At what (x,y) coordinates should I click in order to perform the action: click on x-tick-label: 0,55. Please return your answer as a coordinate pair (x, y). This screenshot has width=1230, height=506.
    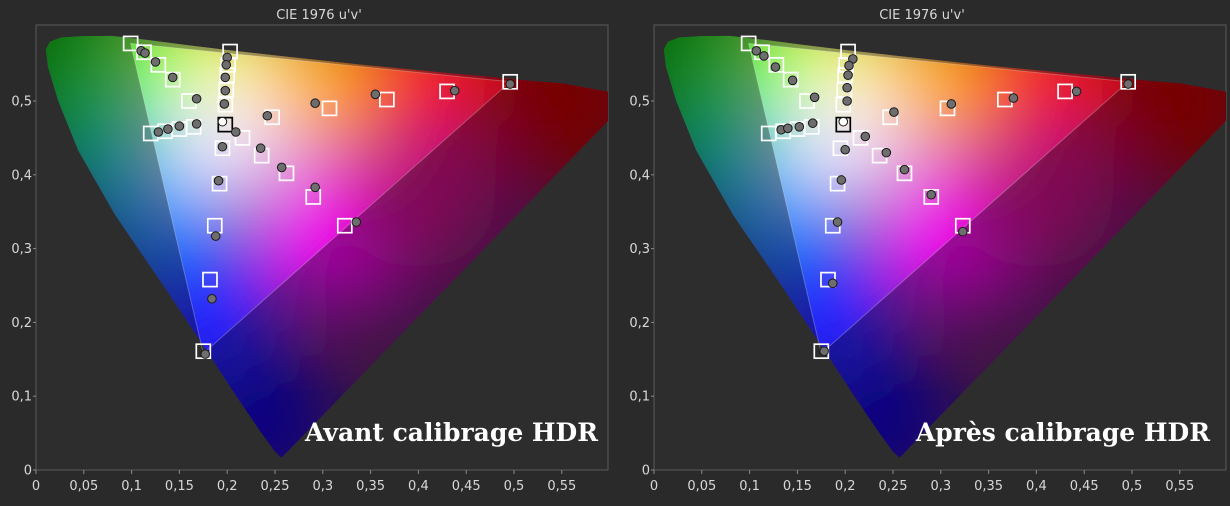
    Looking at the image, I should click on (561, 486).